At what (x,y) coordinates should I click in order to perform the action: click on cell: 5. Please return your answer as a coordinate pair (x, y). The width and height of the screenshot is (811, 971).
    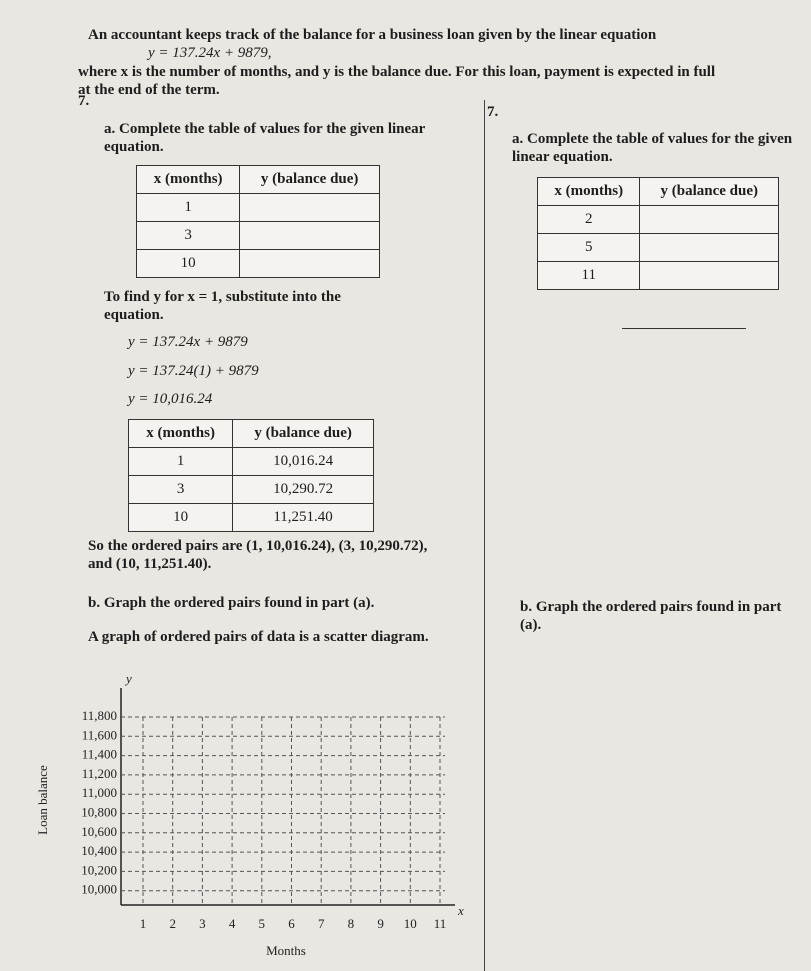
    Looking at the image, I should click on (588, 247).